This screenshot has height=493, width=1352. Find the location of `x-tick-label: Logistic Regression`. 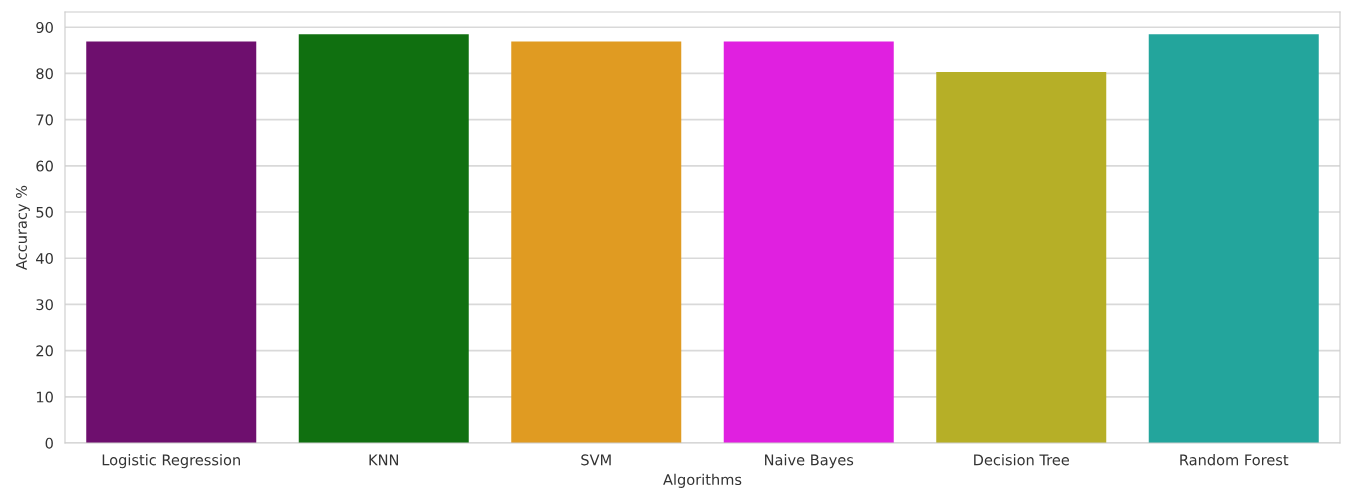

x-tick-label: Logistic Regression is located at coordinates (171, 461).